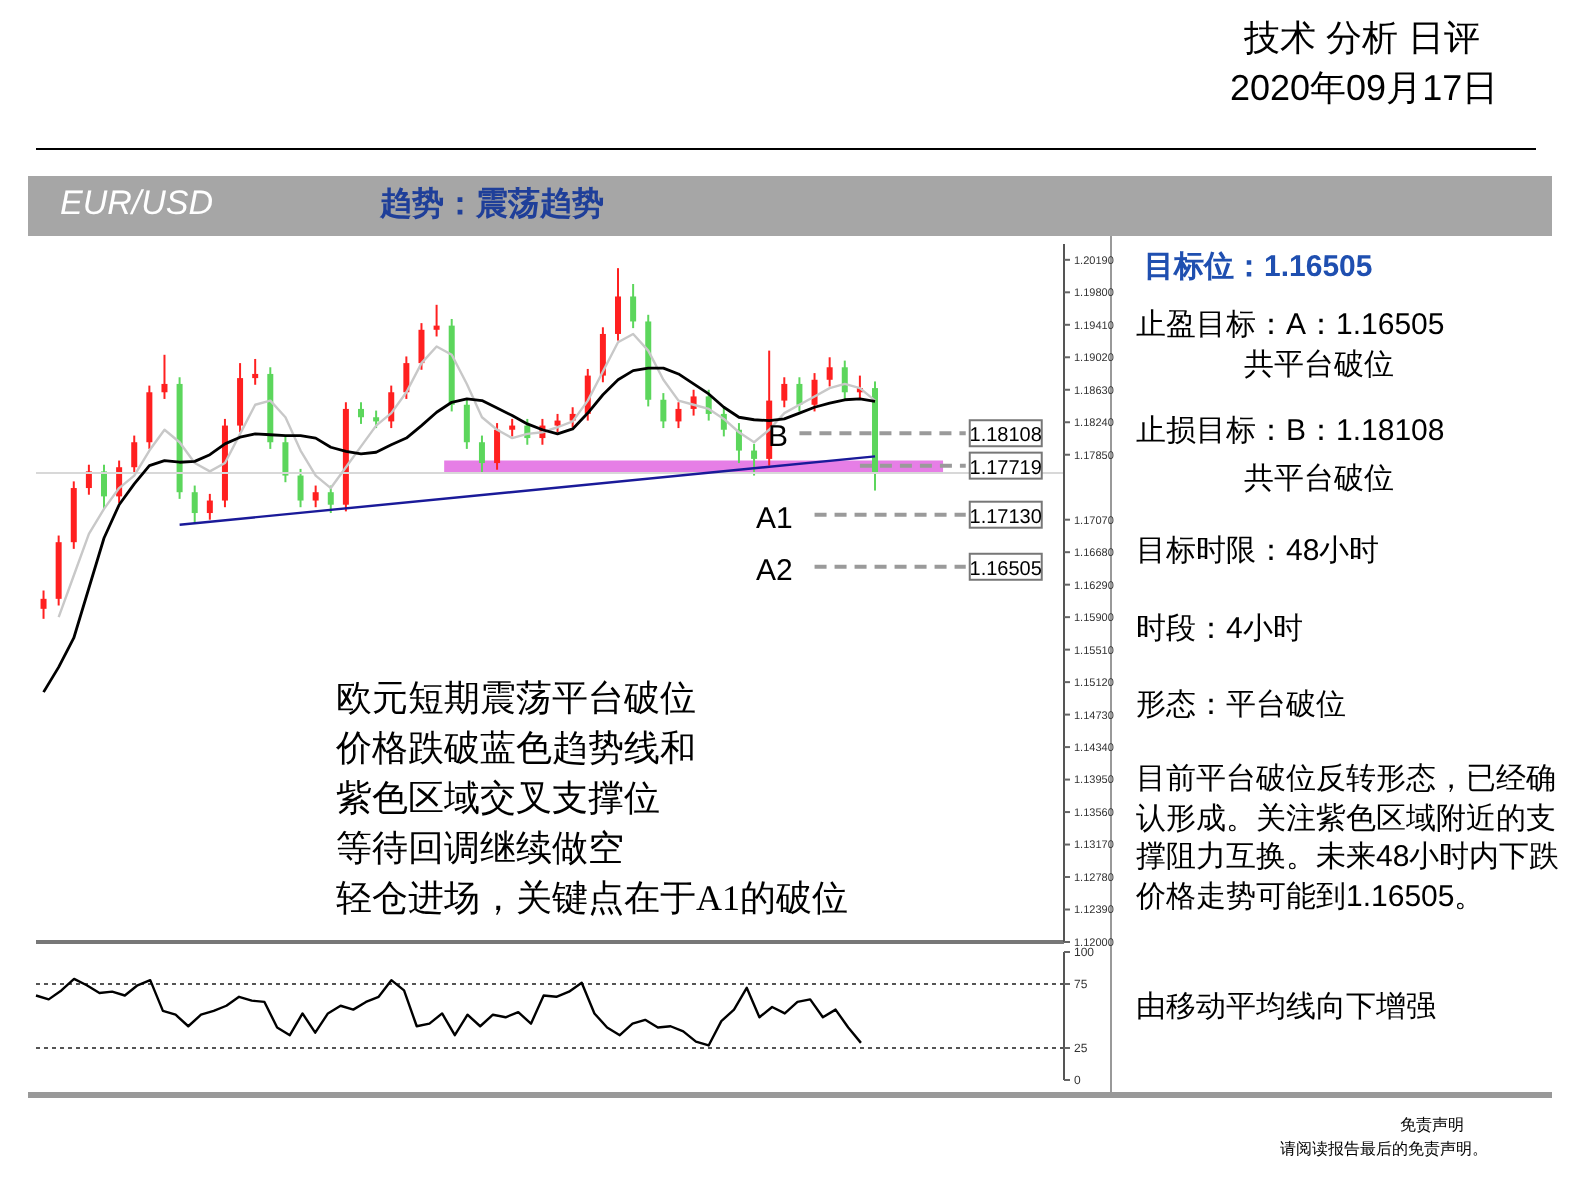 Image resolution: width=1576 pixels, height=1178 pixels. Describe the element at coordinates (1384, 1150) in the screenshot. I see `text: 请阅读报告最后的免责声明。` at that location.